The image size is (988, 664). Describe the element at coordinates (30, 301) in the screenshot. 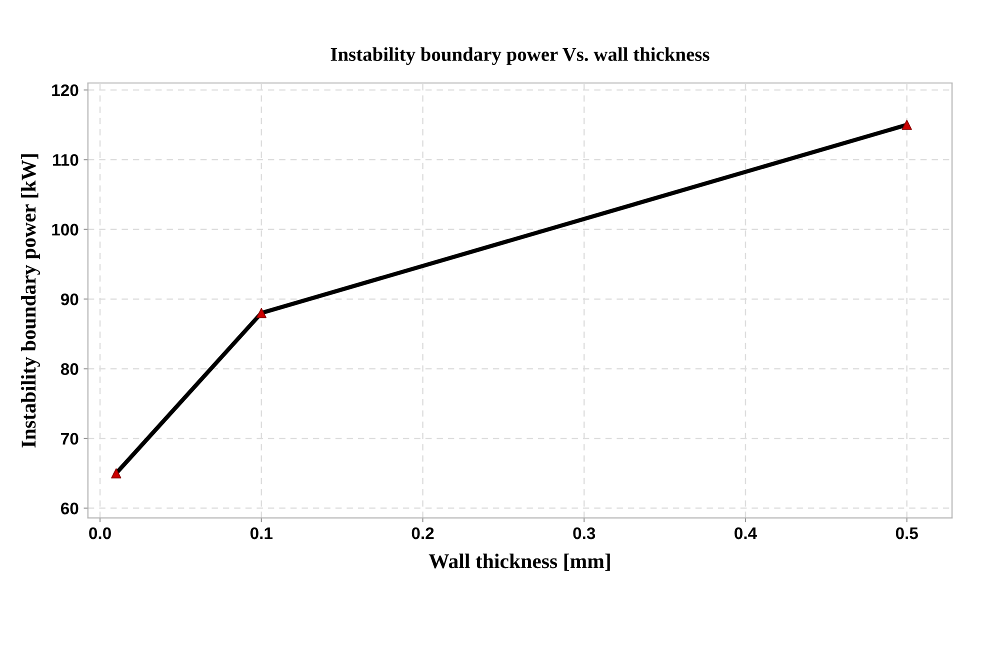

I see `y-axis-title: Instability boundary power [kW]` at that location.